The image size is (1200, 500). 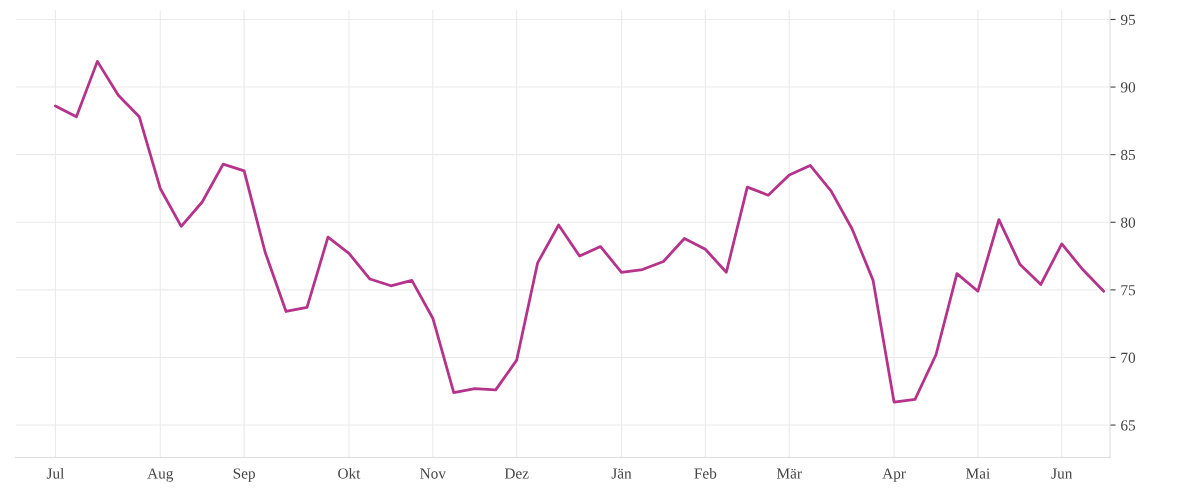 I want to click on x-tick-label: Jul, so click(x=55, y=473).